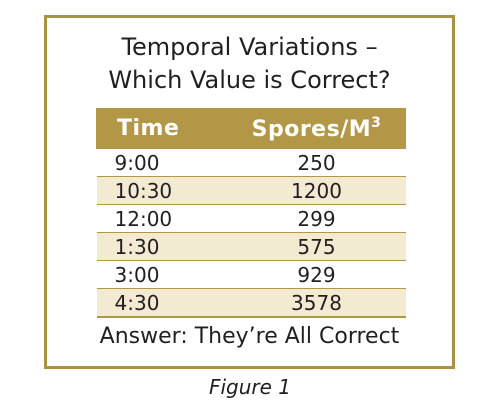  Describe the element at coordinates (162, 128) in the screenshot. I see `time-column-header: Time` at that location.